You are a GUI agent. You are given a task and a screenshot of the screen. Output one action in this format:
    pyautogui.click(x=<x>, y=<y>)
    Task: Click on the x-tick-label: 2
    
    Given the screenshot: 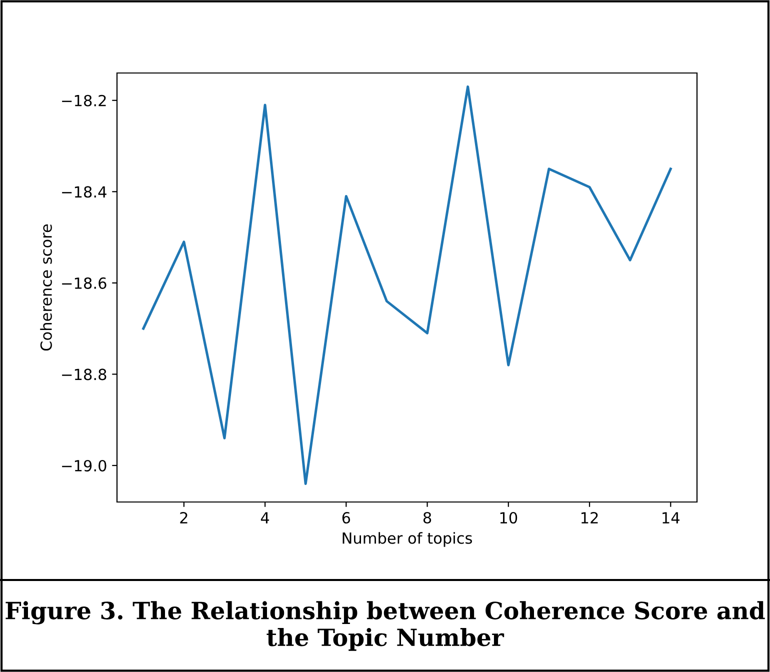 What is the action you would take?
    pyautogui.click(x=184, y=518)
    